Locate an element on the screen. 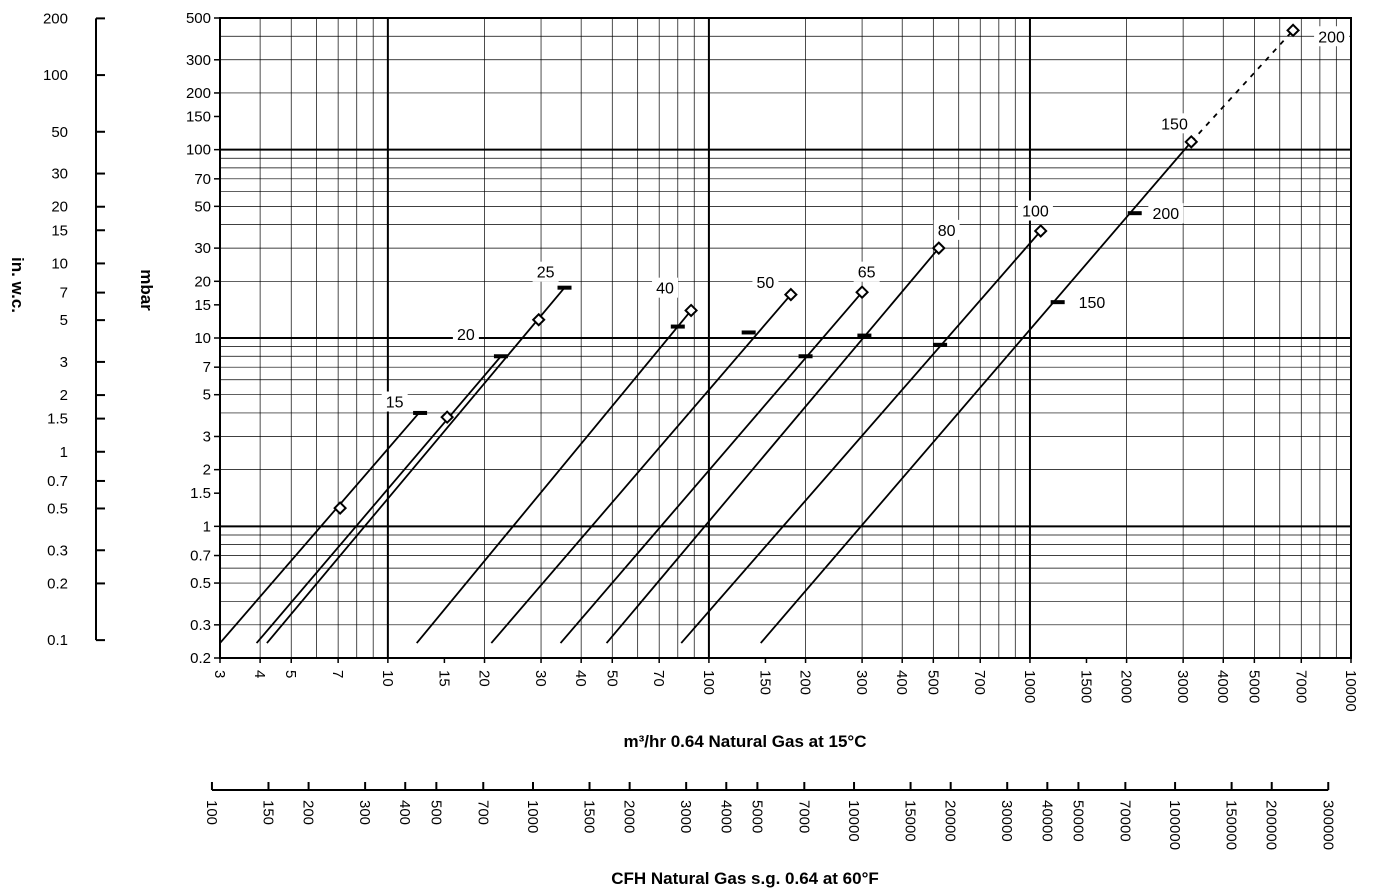 The height and width of the screenshot is (896, 1373). x-tick-label: 30 is located at coordinates (540, 678).